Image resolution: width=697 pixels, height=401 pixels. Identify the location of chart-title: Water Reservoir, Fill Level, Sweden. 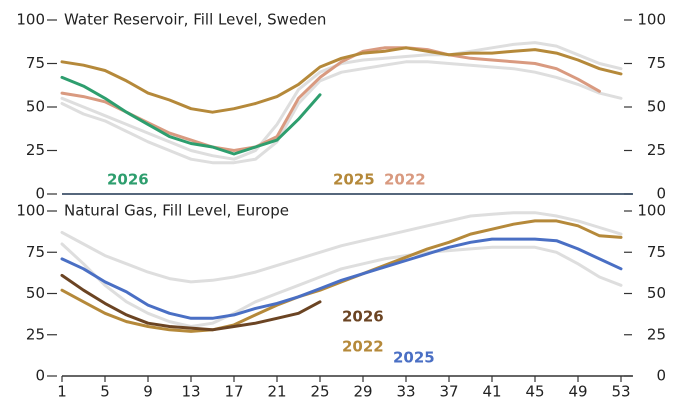
(195, 20).